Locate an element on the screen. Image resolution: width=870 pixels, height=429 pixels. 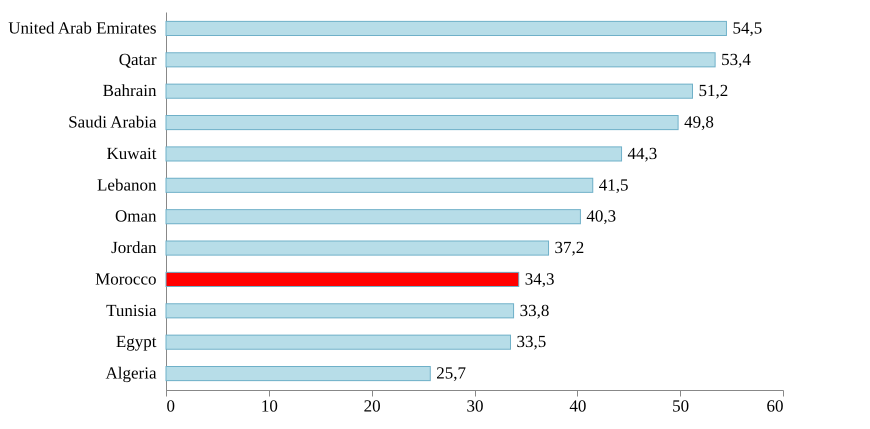
y-tick-label: Qatar is located at coordinates (137, 59).